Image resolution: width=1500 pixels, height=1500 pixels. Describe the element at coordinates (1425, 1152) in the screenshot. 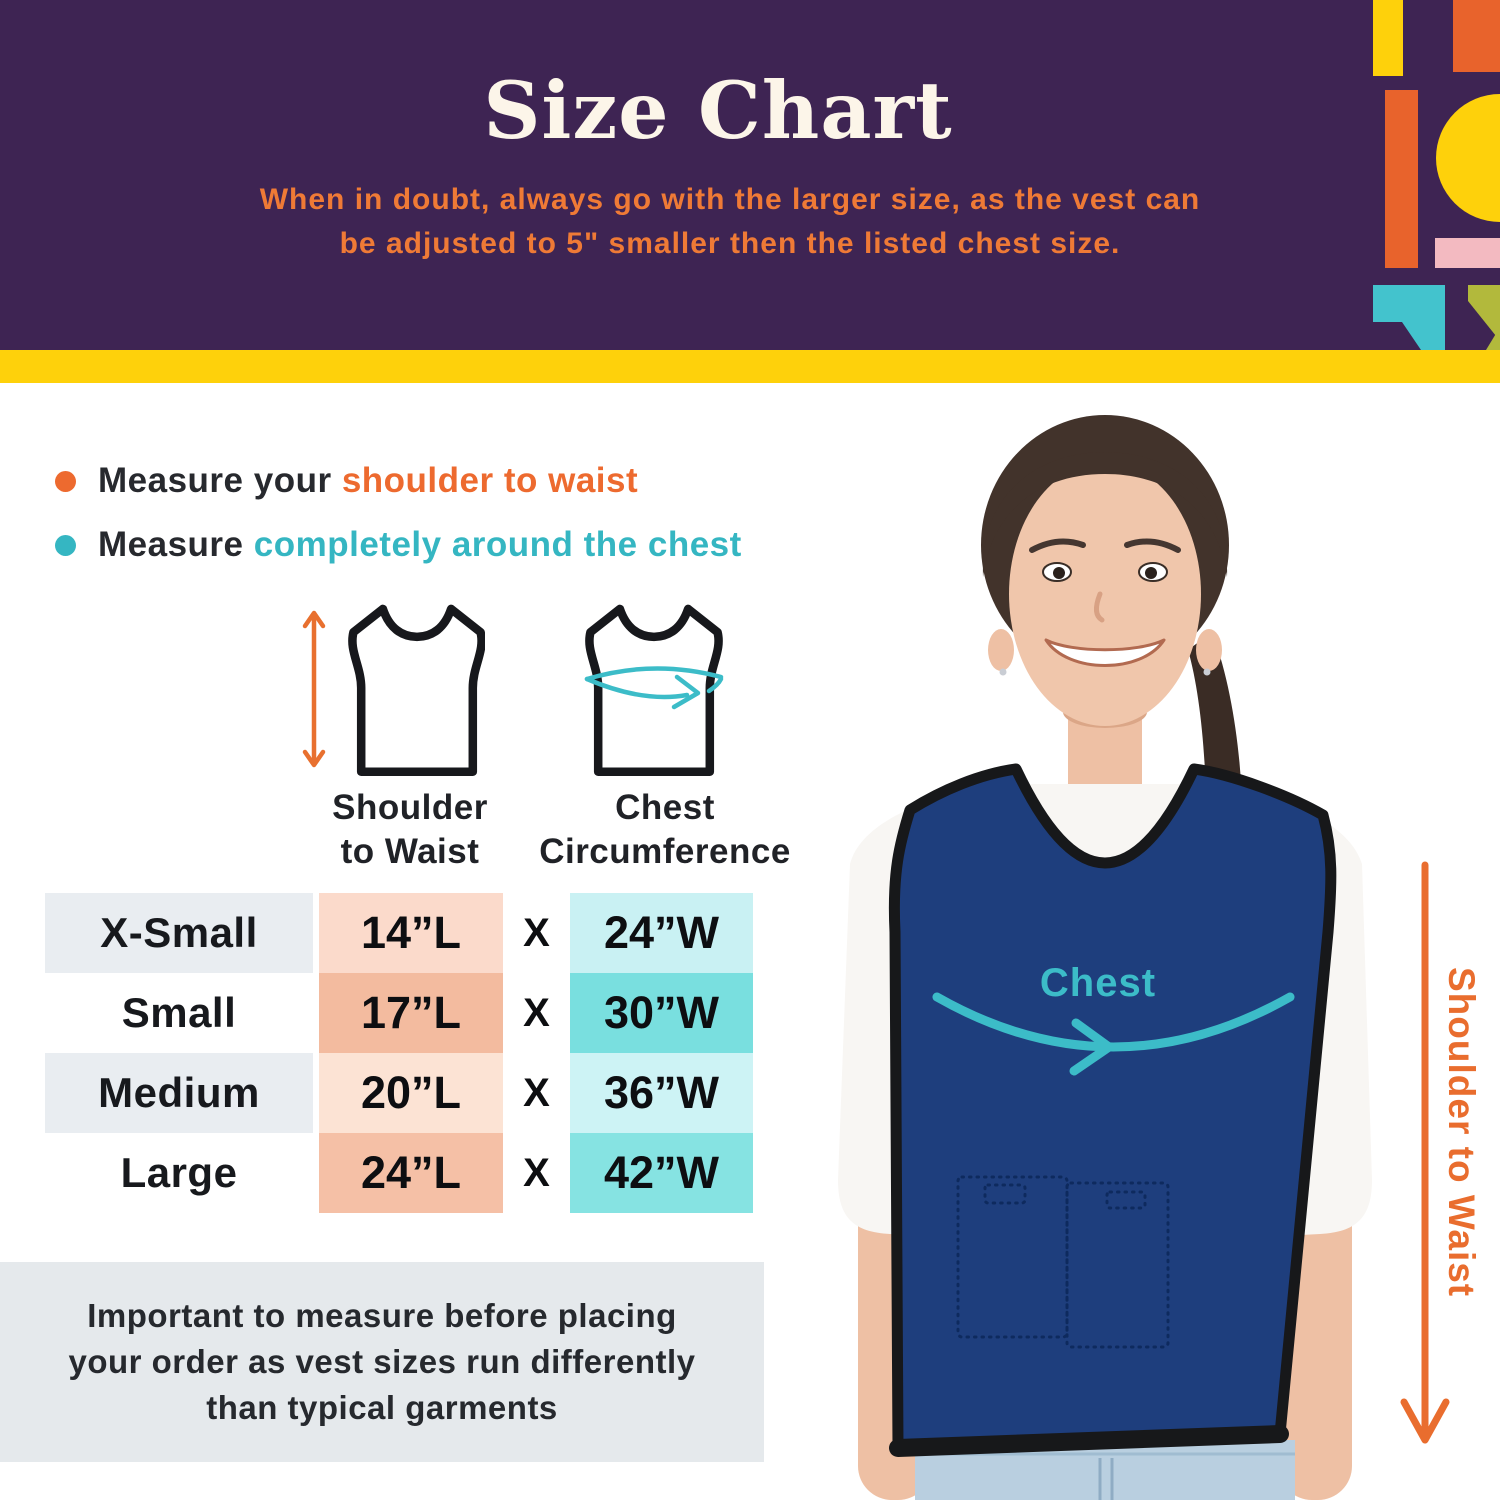

I see `side-measure-arrow` at that location.